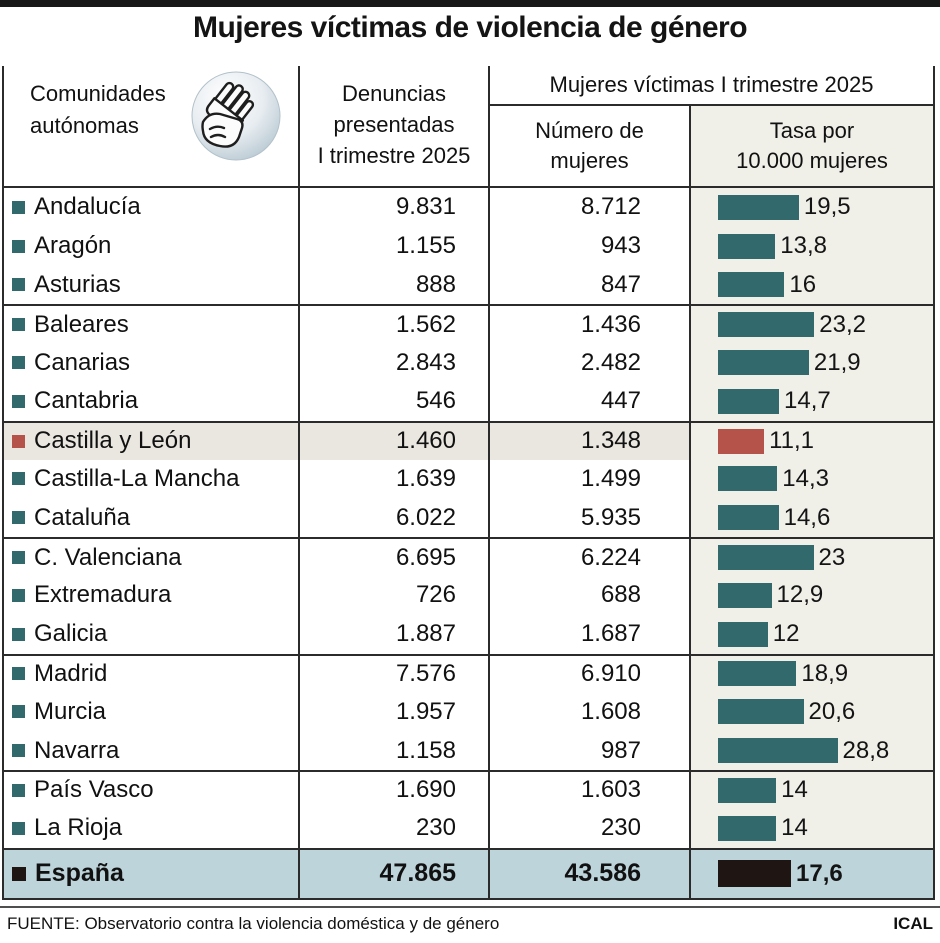 Image resolution: width=940 pixels, height=943 pixels. Describe the element at coordinates (236, 116) in the screenshot. I see `stop-hand-icon` at that location.